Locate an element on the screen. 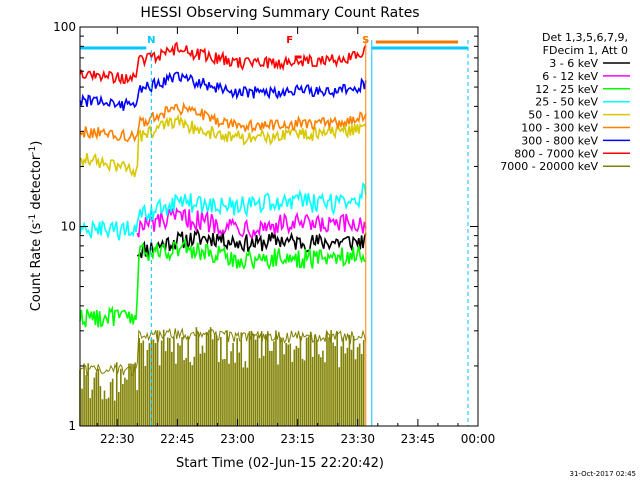 Image resolution: width=640 pixels, height=480 pixels. legend-label: 7000 - 20000 keV is located at coordinates (549, 166).